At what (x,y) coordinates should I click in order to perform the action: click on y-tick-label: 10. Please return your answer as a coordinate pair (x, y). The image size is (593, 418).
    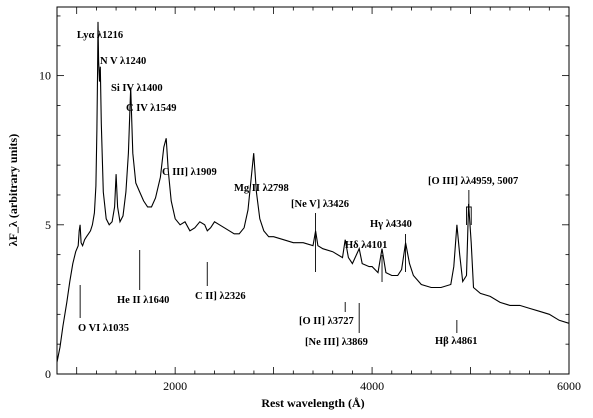
    Looking at the image, I should click on (45, 76).